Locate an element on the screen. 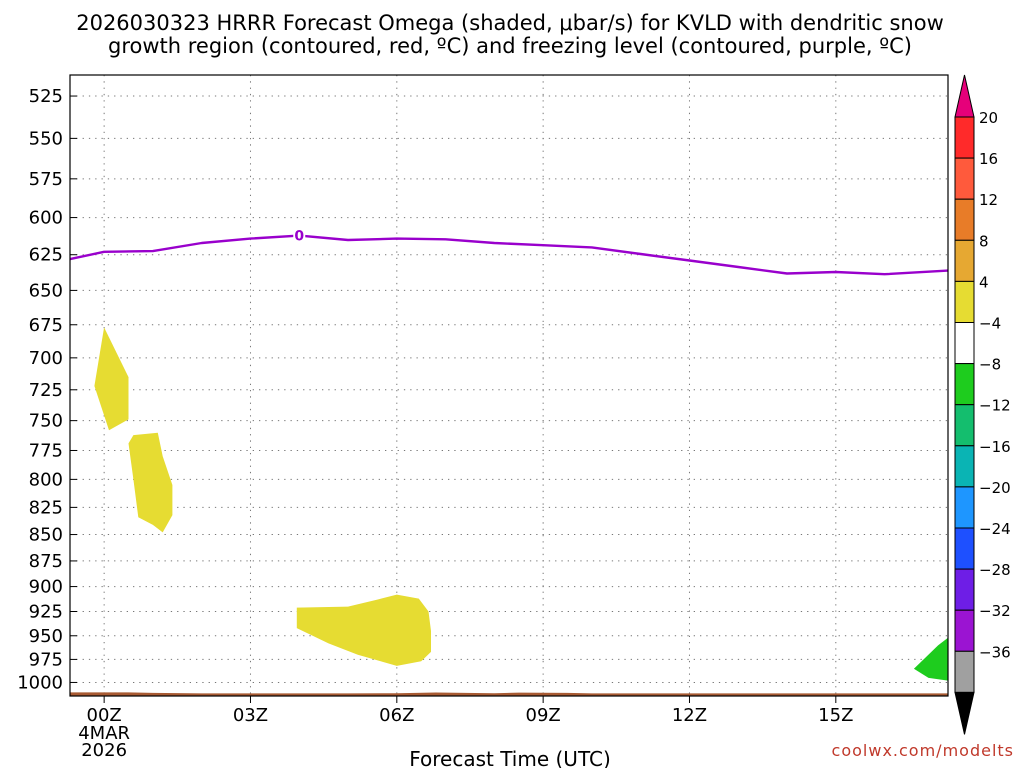  colorbar-label-6: −4 is located at coordinates (990, 324).